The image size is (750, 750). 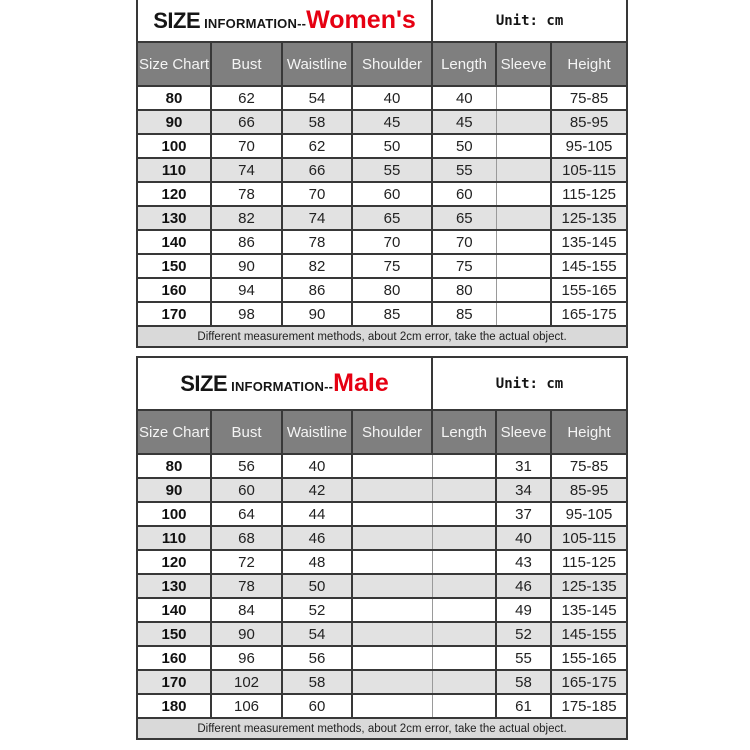 I want to click on womens-size-chart-140: 140, so click(x=174, y=242).